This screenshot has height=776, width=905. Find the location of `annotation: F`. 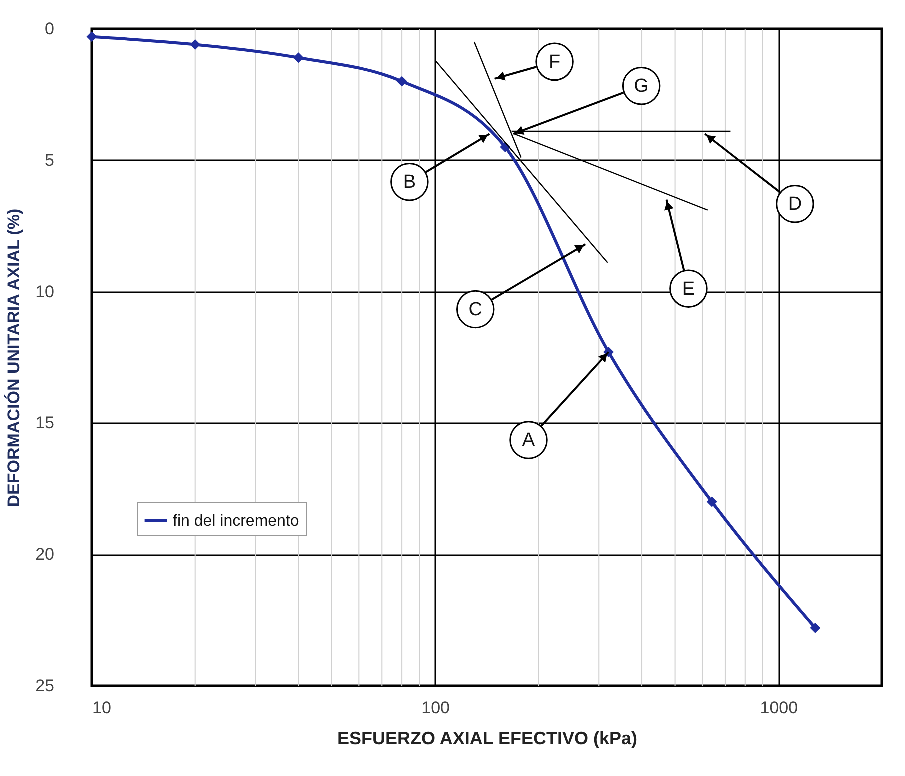

annotation: F is located at coordinates (554, 62).